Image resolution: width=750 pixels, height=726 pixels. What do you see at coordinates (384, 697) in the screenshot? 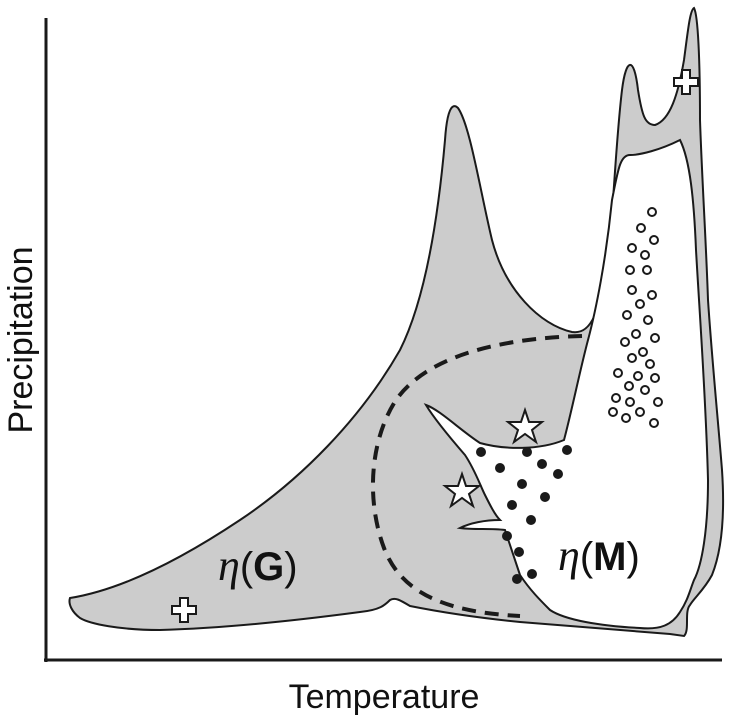
I see `x-axis-label: Temperature` at bounding box center [384, 697].